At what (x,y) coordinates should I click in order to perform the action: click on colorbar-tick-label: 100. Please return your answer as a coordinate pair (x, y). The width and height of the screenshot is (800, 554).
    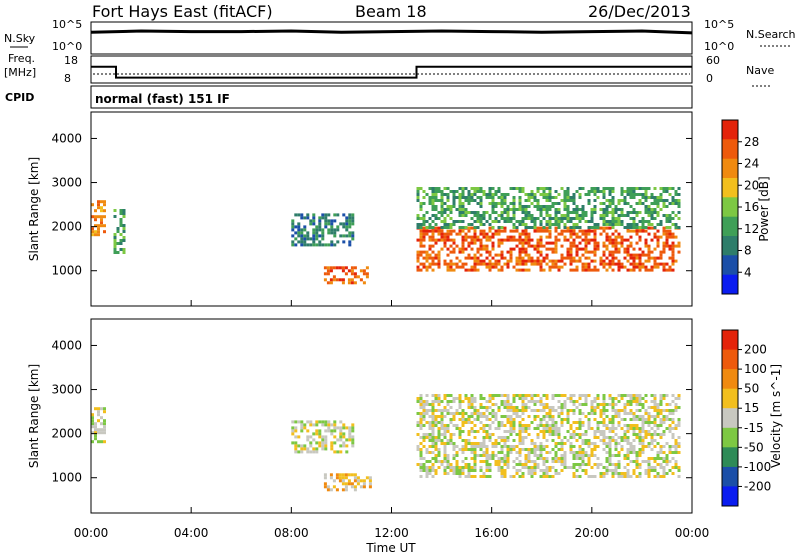
    Looking at the image, I should click on (755, 369).